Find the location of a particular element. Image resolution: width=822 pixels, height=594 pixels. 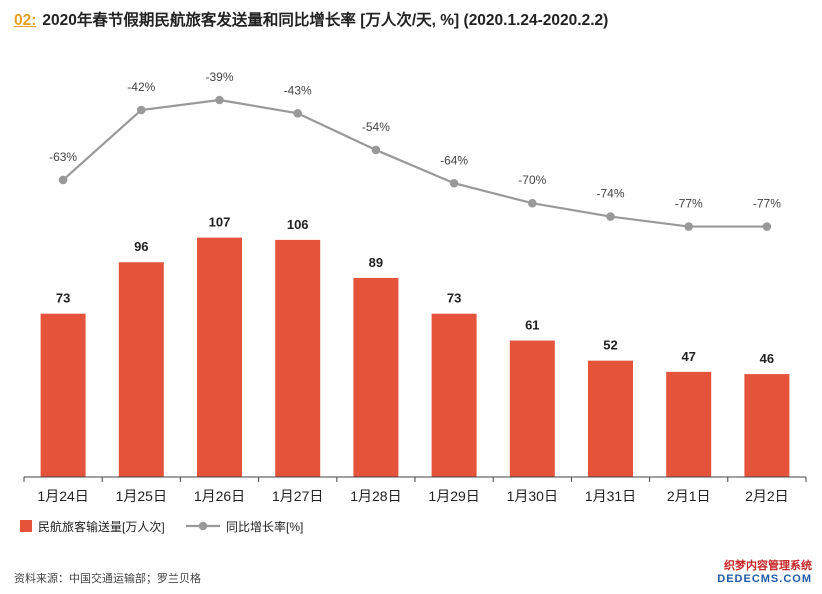

bar-value-label: 107 is located at coordinates (220, 222).